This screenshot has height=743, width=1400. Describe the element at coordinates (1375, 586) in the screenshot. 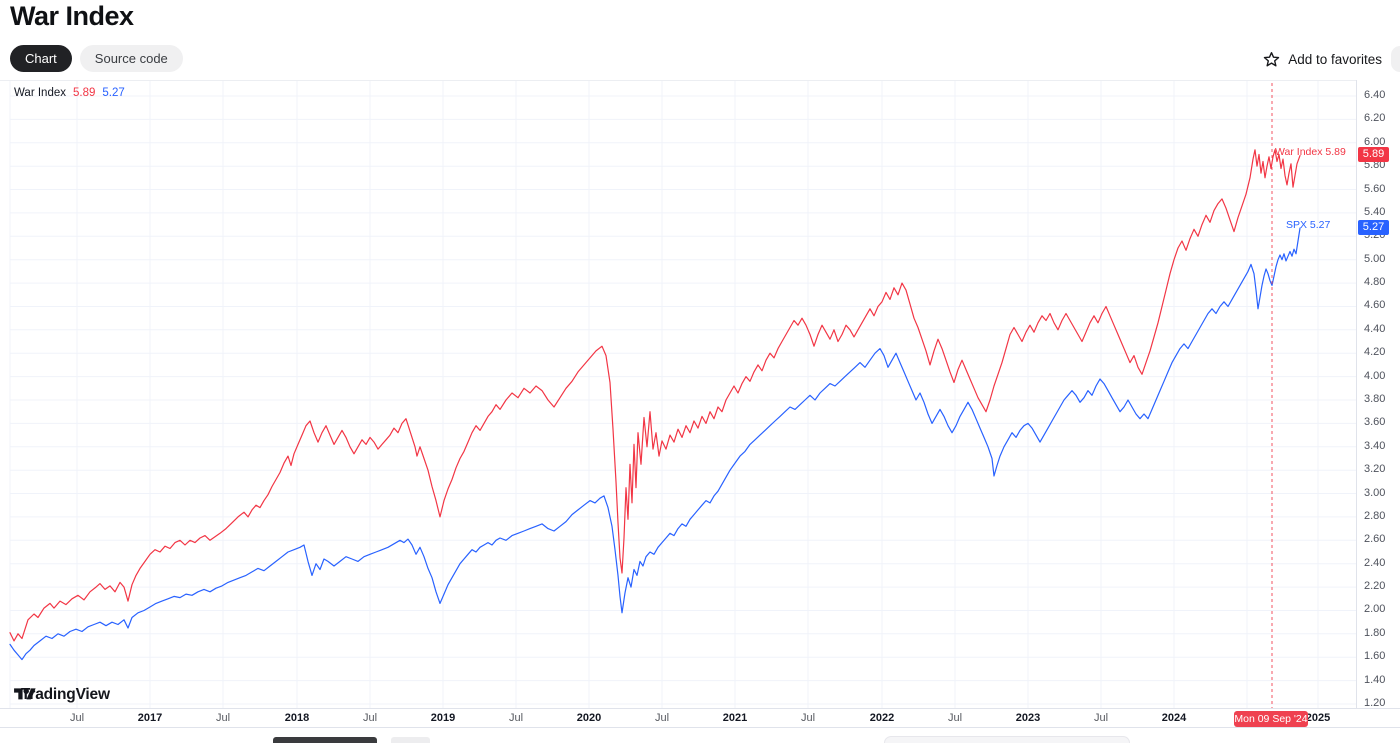

I see `y-axis-label: 2.20` at that location.